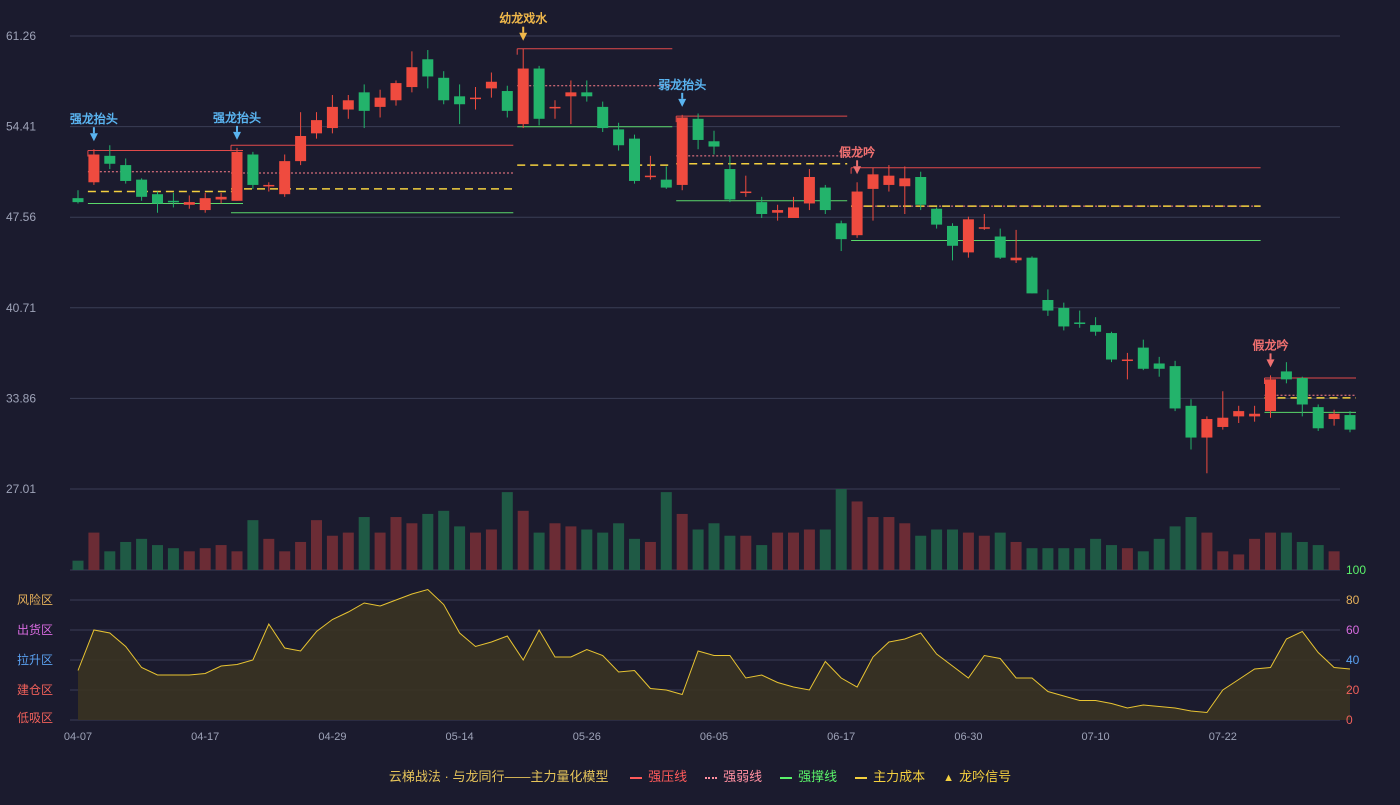 The width and height of the screenshot is (1400, 805). Describe the element at coordinates (1353, 600) in the screenshot. I see `indicator-tick-label: 80` at that location.